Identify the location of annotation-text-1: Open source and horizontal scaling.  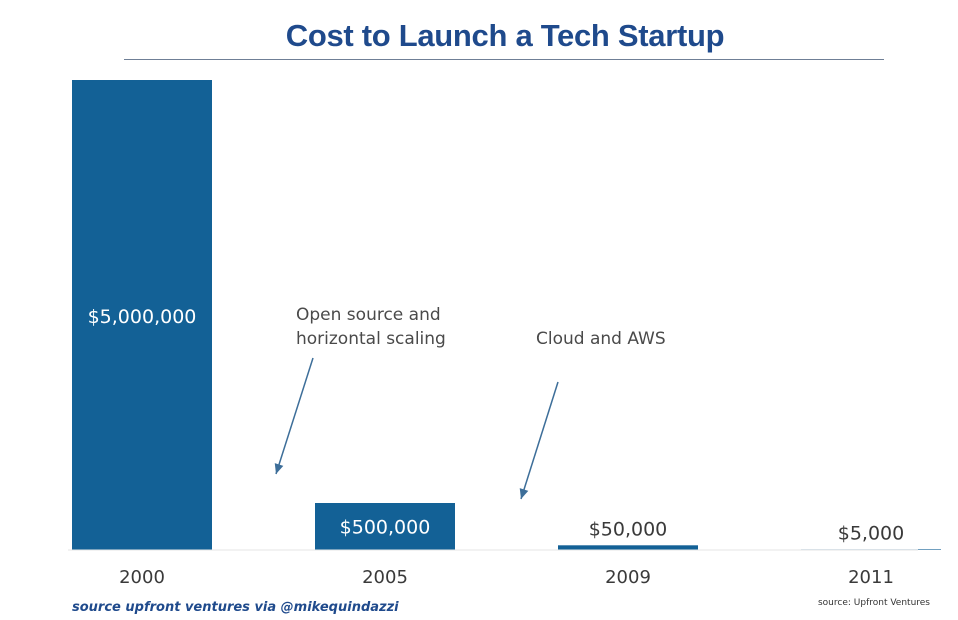
(371, 327).